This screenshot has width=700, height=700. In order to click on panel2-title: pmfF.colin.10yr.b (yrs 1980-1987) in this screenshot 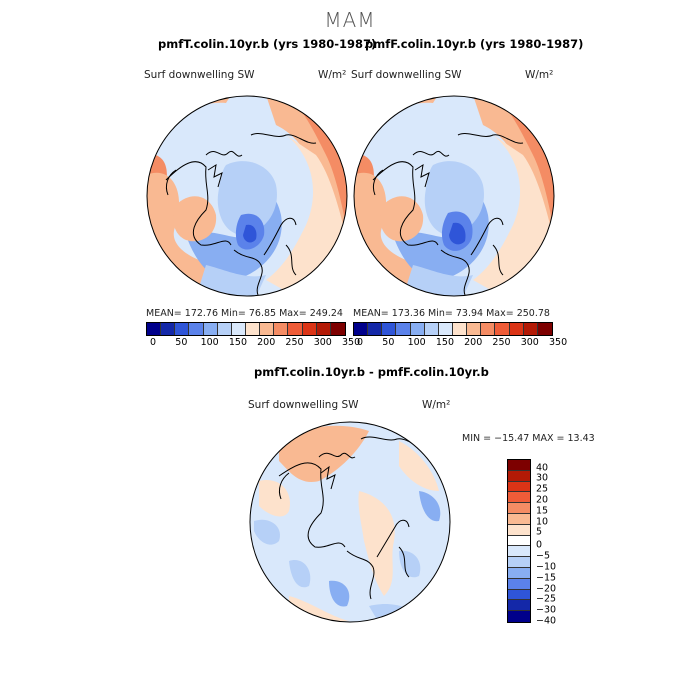, I will do `click(474, 44)`.